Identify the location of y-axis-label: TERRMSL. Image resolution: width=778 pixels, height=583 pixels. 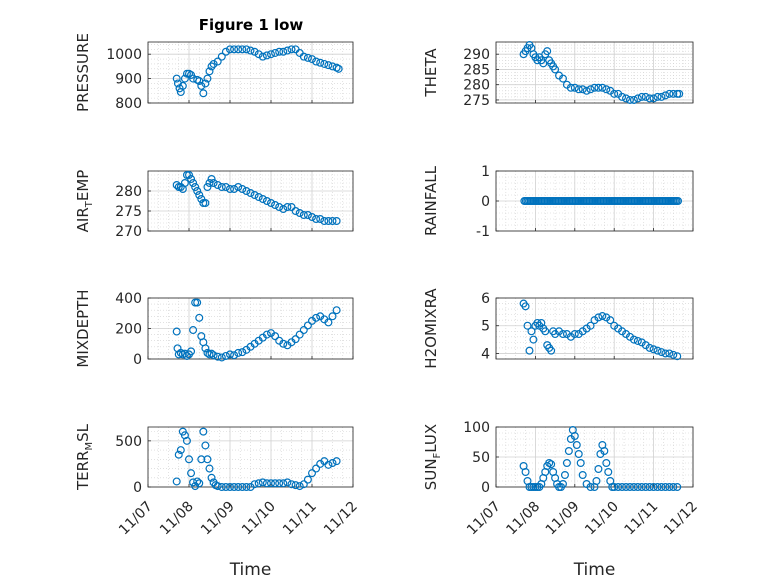
(84, 457).